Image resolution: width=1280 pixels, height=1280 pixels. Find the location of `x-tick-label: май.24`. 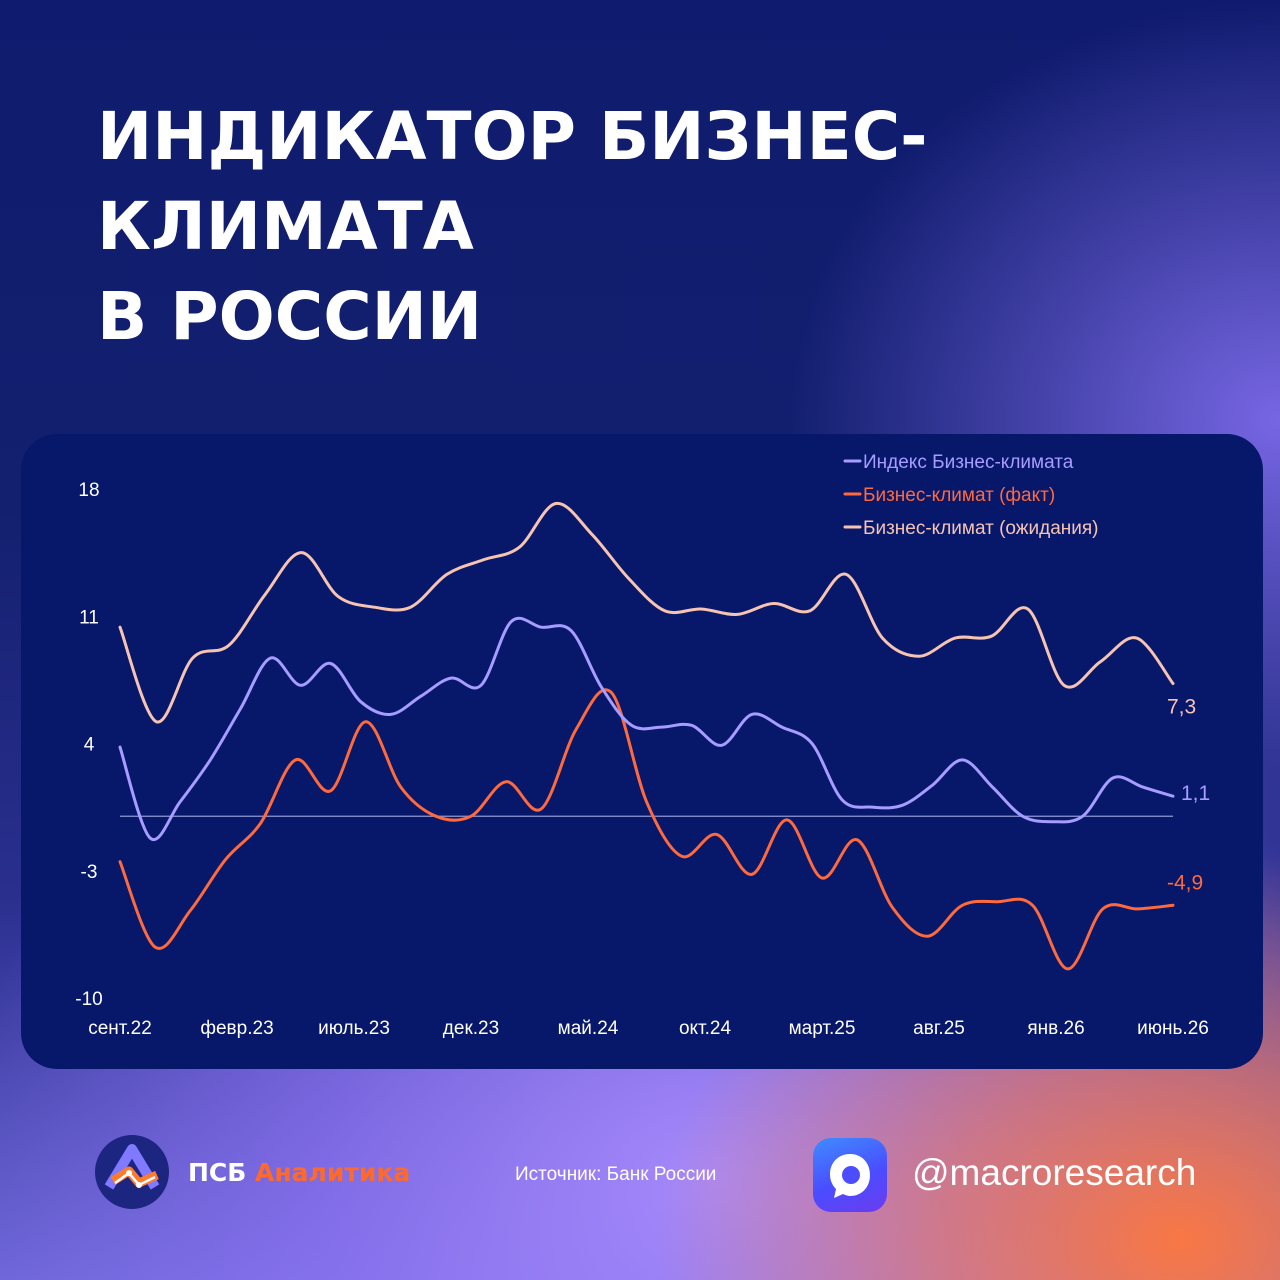

x-tick-label: май.24 is located at coordinates (588, 1028).